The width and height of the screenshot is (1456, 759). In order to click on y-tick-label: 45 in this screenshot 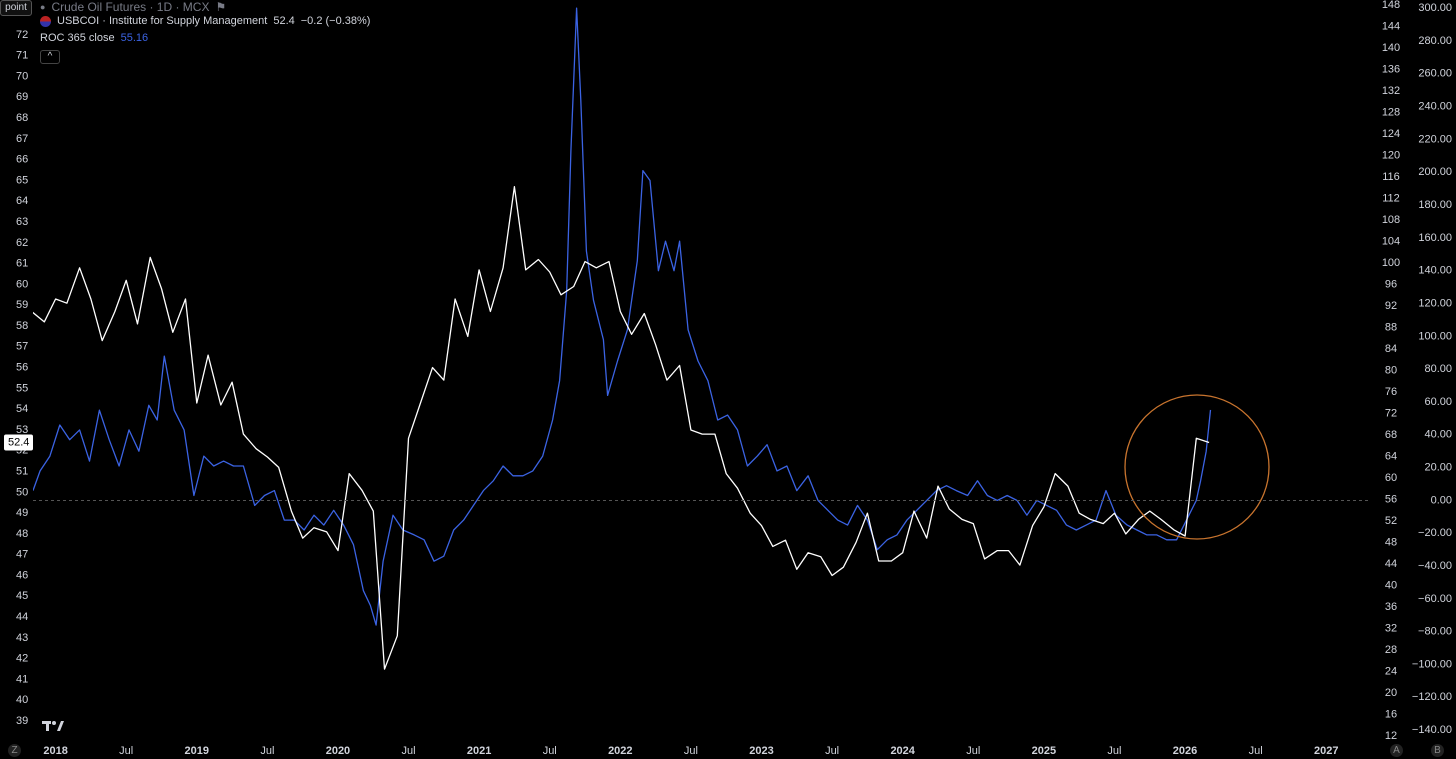, I will do `click(22, 596)`.